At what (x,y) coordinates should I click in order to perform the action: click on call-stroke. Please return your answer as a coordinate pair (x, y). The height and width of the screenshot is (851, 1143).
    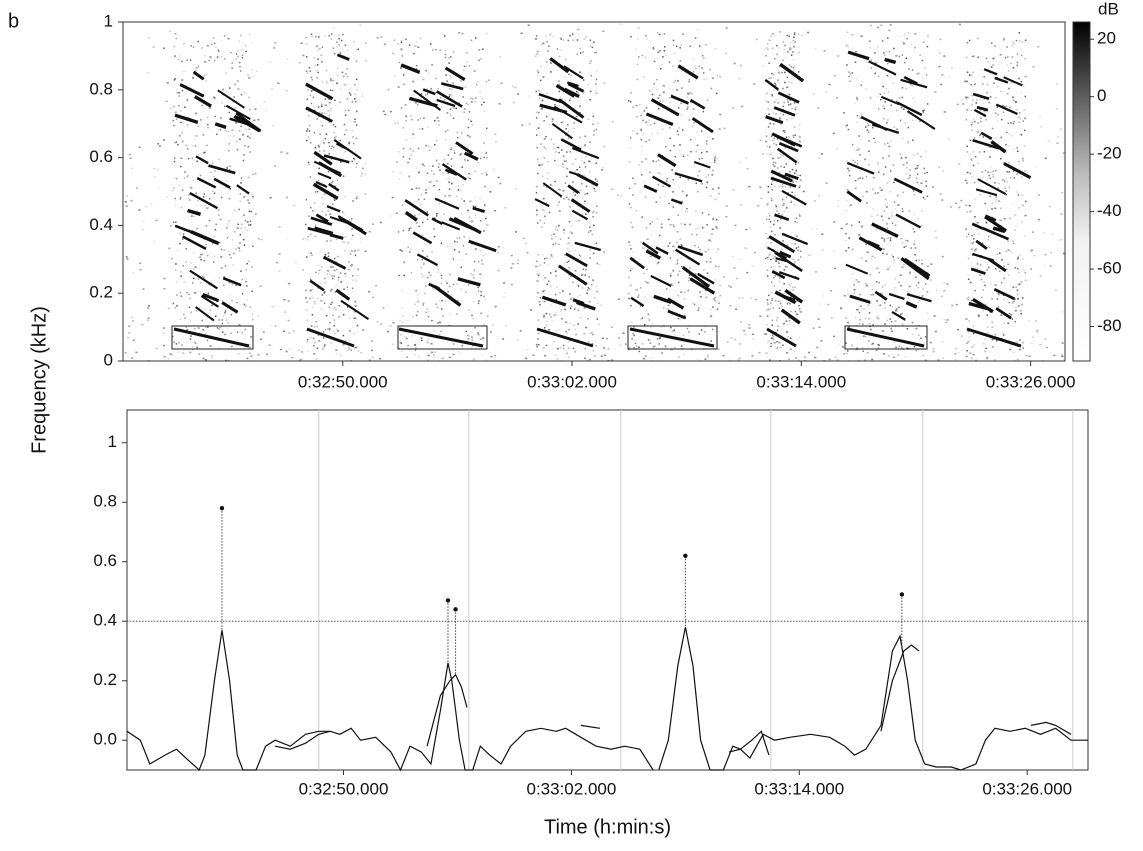
    Looking at the image, I should click on (896, 296).